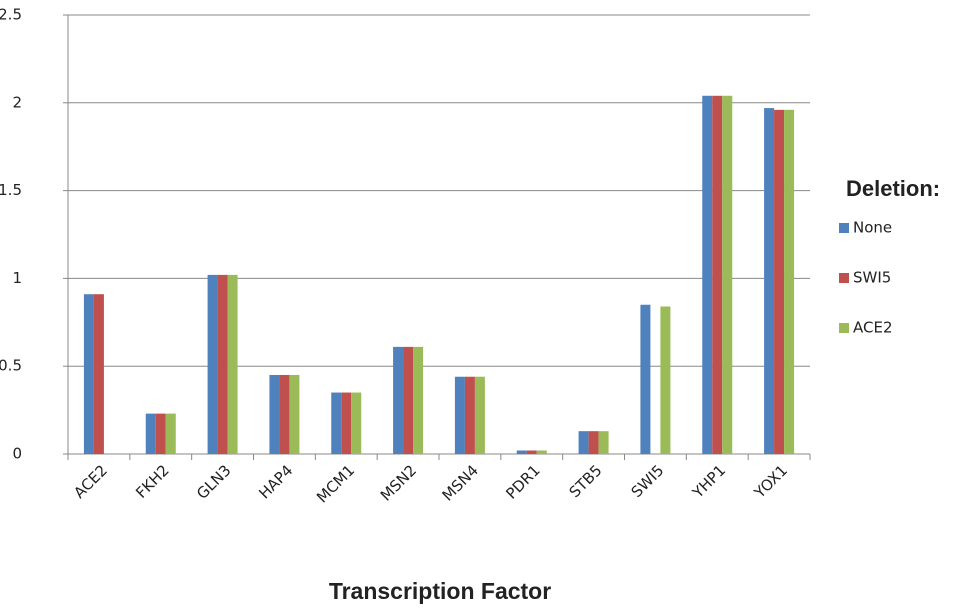 This screenshot has width=973, height=610. I want to click on y-tick-label: 1, so click(17, 278).